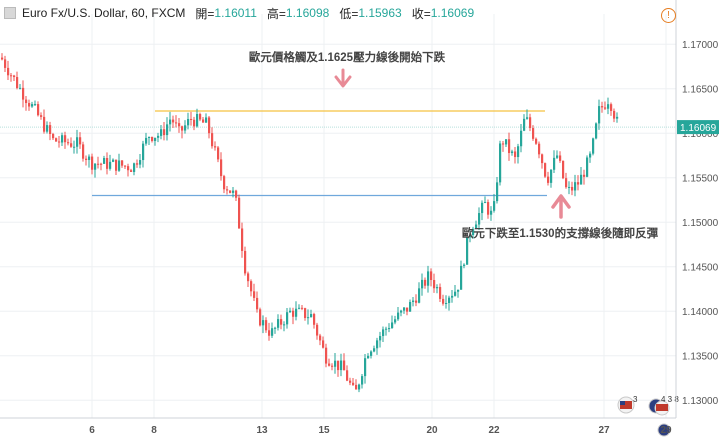  Describe the element at coordinates (494, 430) in the screenshot. I see `x-tick-label: 22` at that location.